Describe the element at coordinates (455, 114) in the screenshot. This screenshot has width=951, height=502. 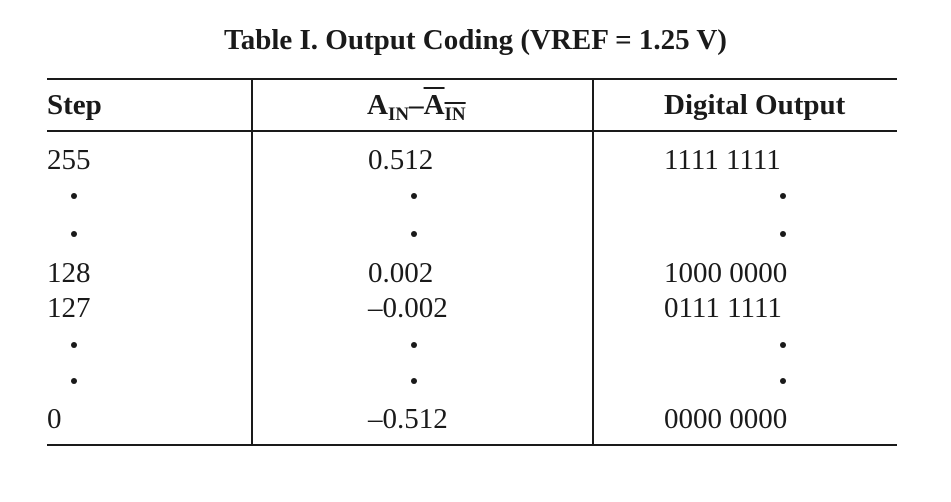
I see `header-ain-bar-sub: IN` at that location.